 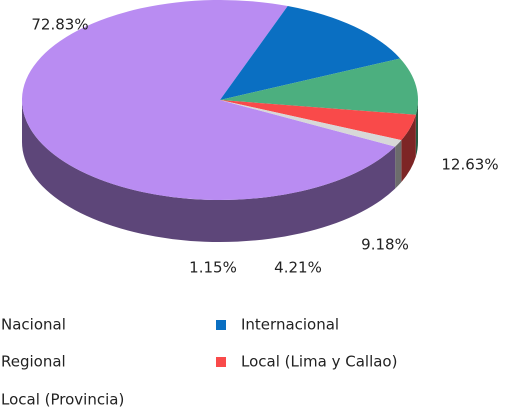 I want to click on data-label: 4.21%, so click(x=298, y=268).